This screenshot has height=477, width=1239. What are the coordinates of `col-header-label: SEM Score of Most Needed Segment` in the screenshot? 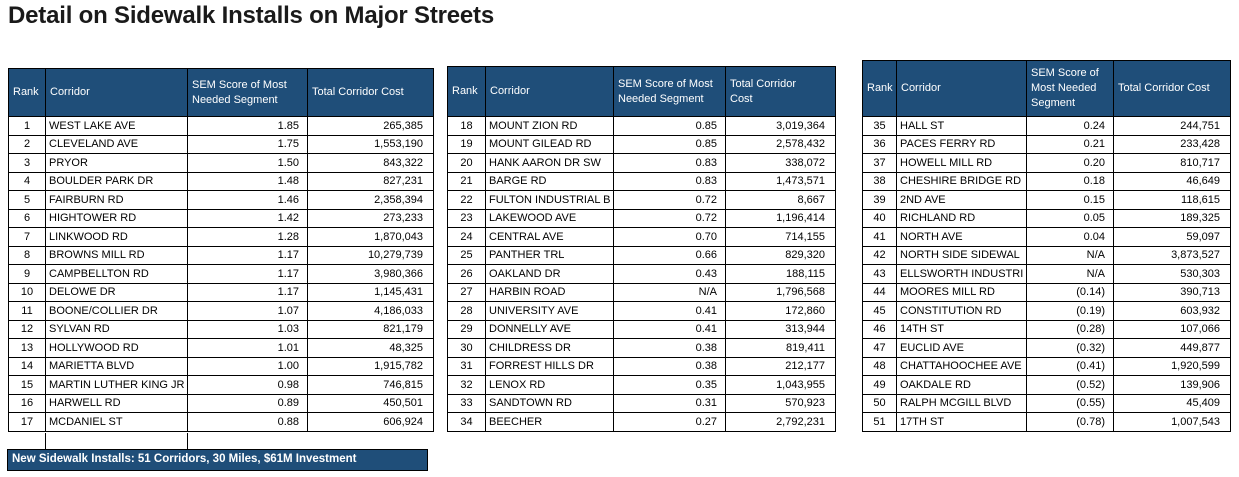 It's located at (239, 92).